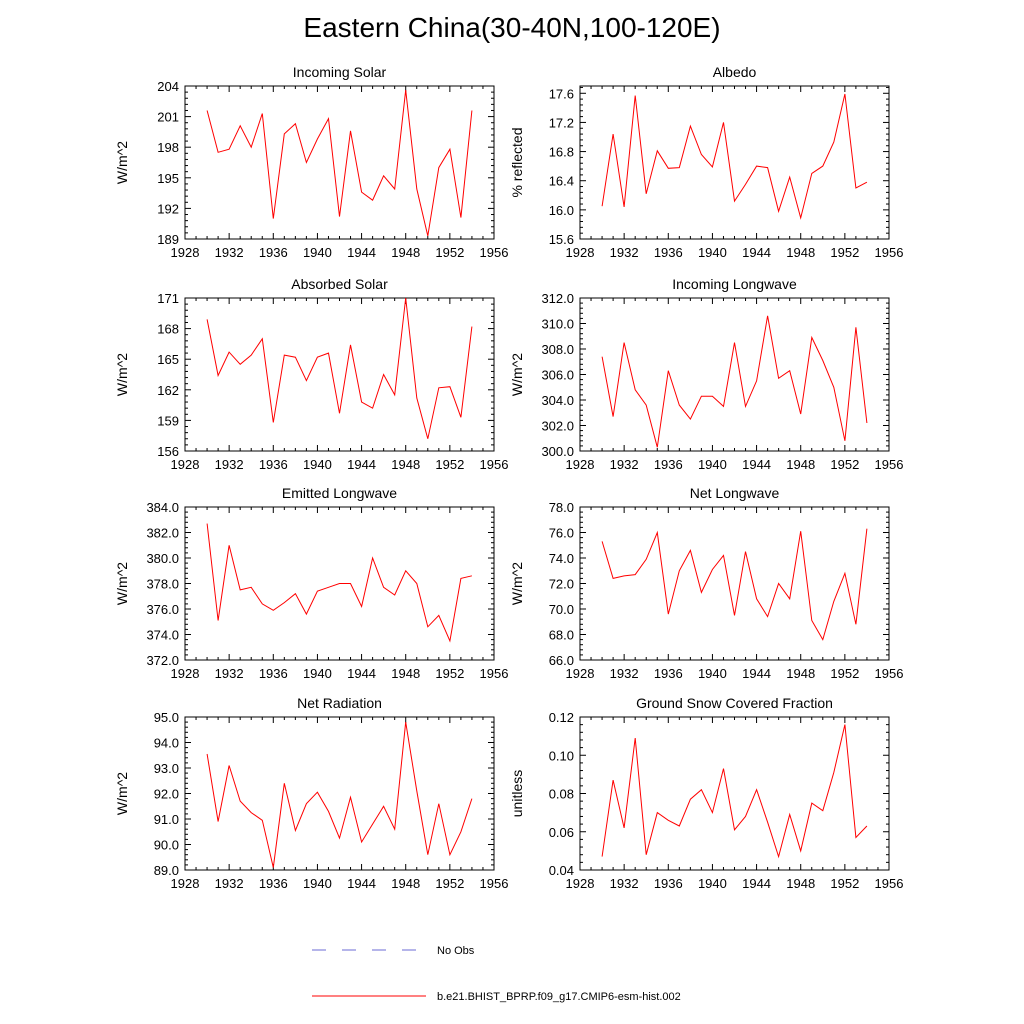 Image resolution: width=1024 pixels, height=1024 pixels. What do you see at coordinates (162, 584) in the screenshot?
I see `y-tick-label: 378.0` at bounding box center [162, 584].